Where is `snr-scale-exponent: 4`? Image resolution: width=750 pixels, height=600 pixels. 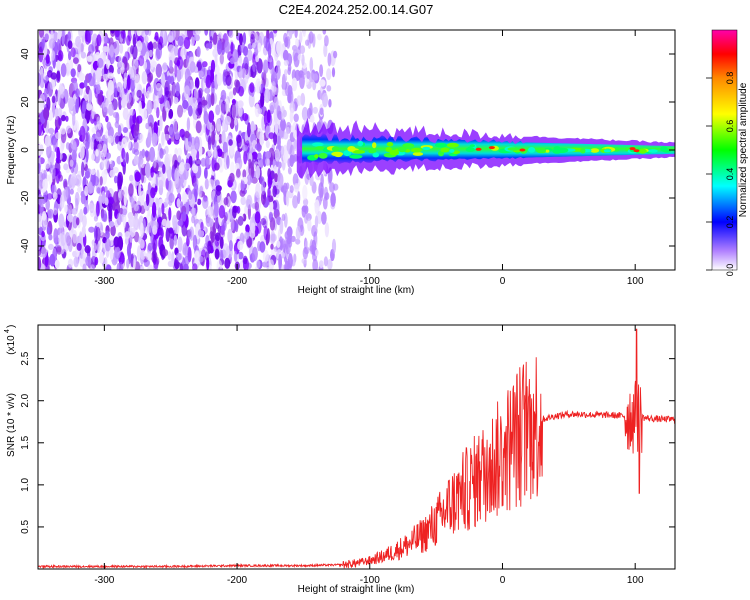 snr-scale-exponent: 4 is located at coordinates (7, 331).